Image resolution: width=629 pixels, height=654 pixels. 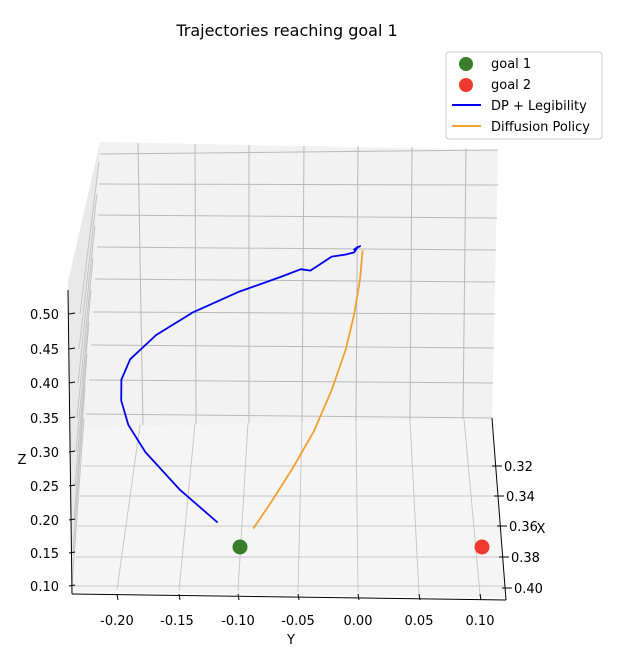 I want to click on legend-goal1-label: goal 1, so click(x=511, y=64).